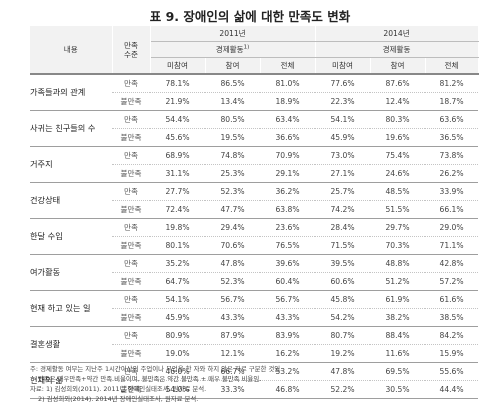  What do you see at coordinates (233, 49) in the screenshot?
I see `header-econ-2011: 경제활동1)` at bounding box center [233, 49].